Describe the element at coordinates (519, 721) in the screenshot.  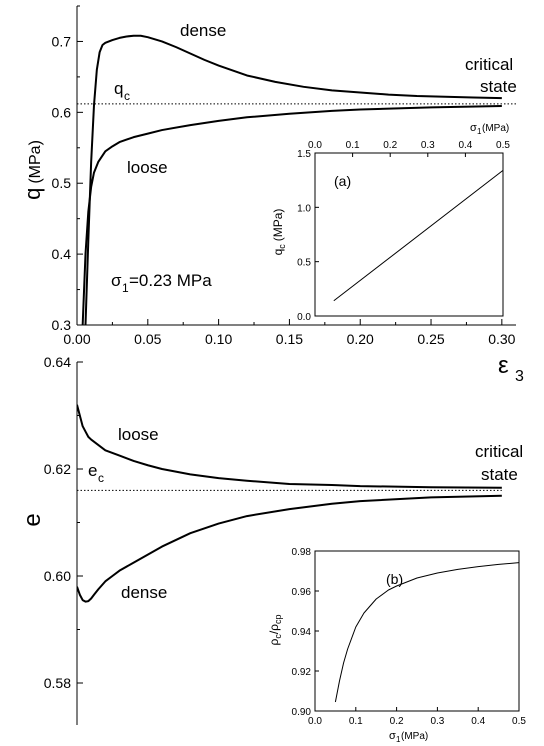
I see `inset-b-x-tick-label: 0.5` at that location.